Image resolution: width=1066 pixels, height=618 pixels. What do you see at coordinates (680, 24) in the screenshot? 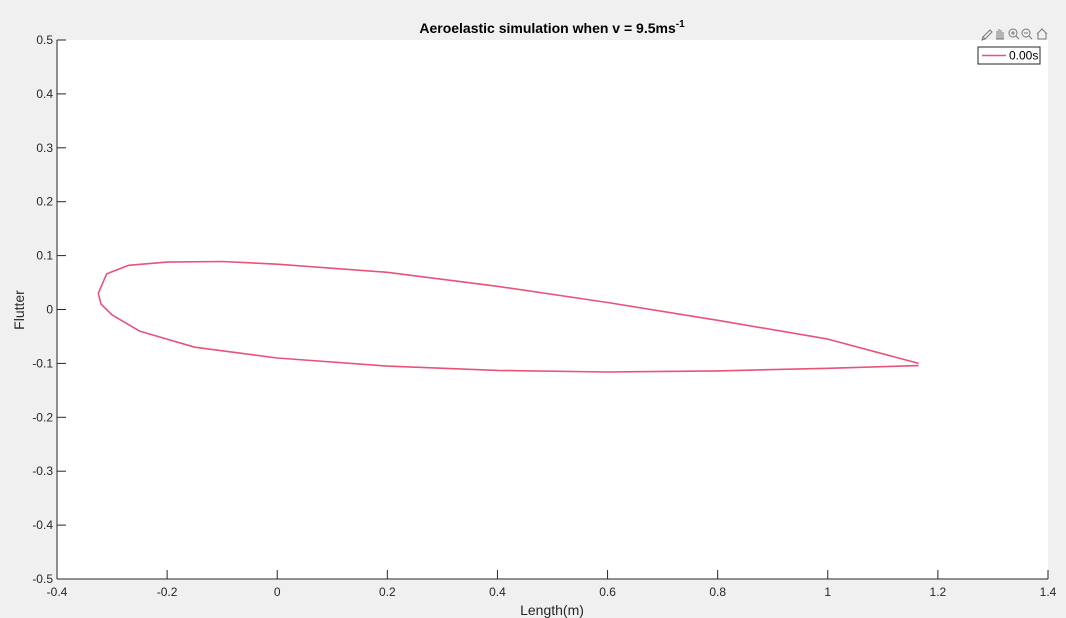
I see `chart-title-superscript: -1` at bounding box center [680, 24].